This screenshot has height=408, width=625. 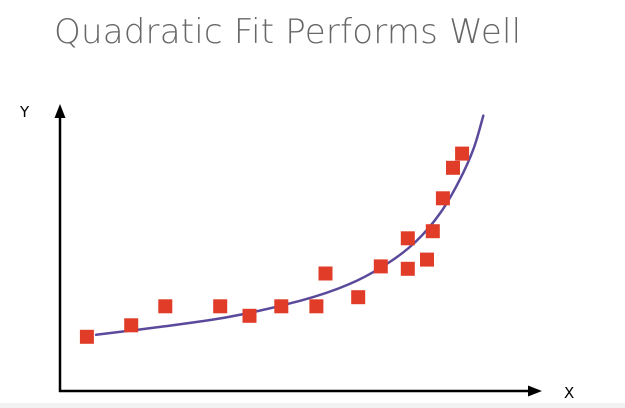 What do you see at coordinates (569, 393) in the screenshot?
I see `x-axis-label: X` at bounding box center [569, 393].